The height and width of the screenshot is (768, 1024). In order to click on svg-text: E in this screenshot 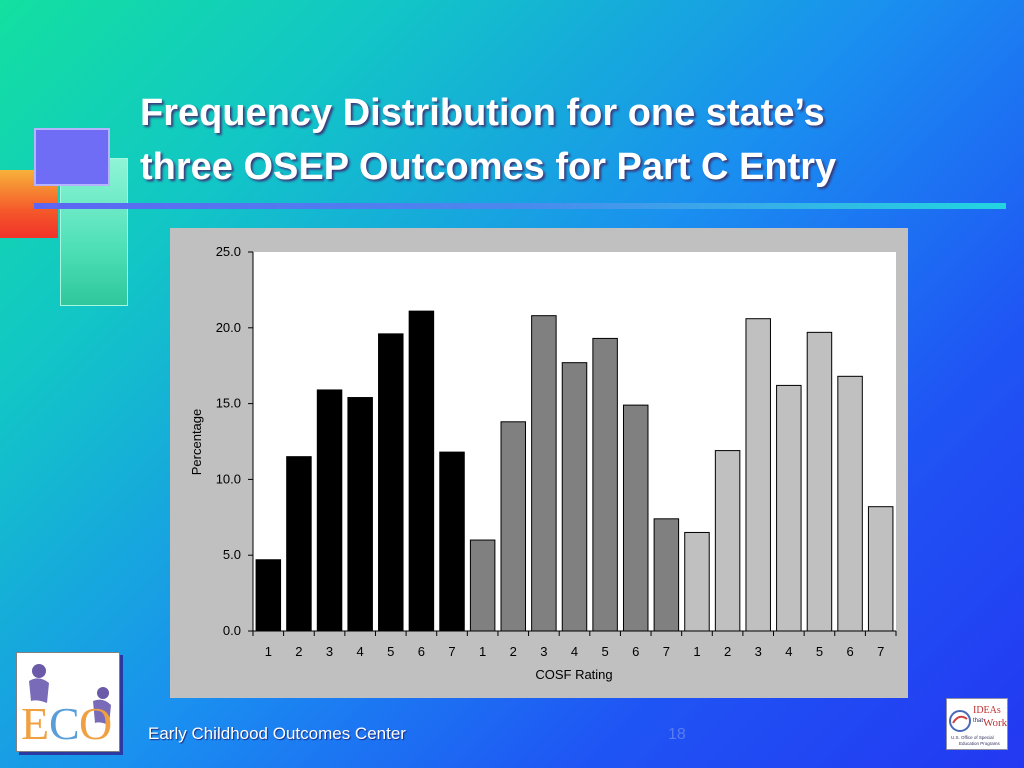, I will do `click(35, 723)`.